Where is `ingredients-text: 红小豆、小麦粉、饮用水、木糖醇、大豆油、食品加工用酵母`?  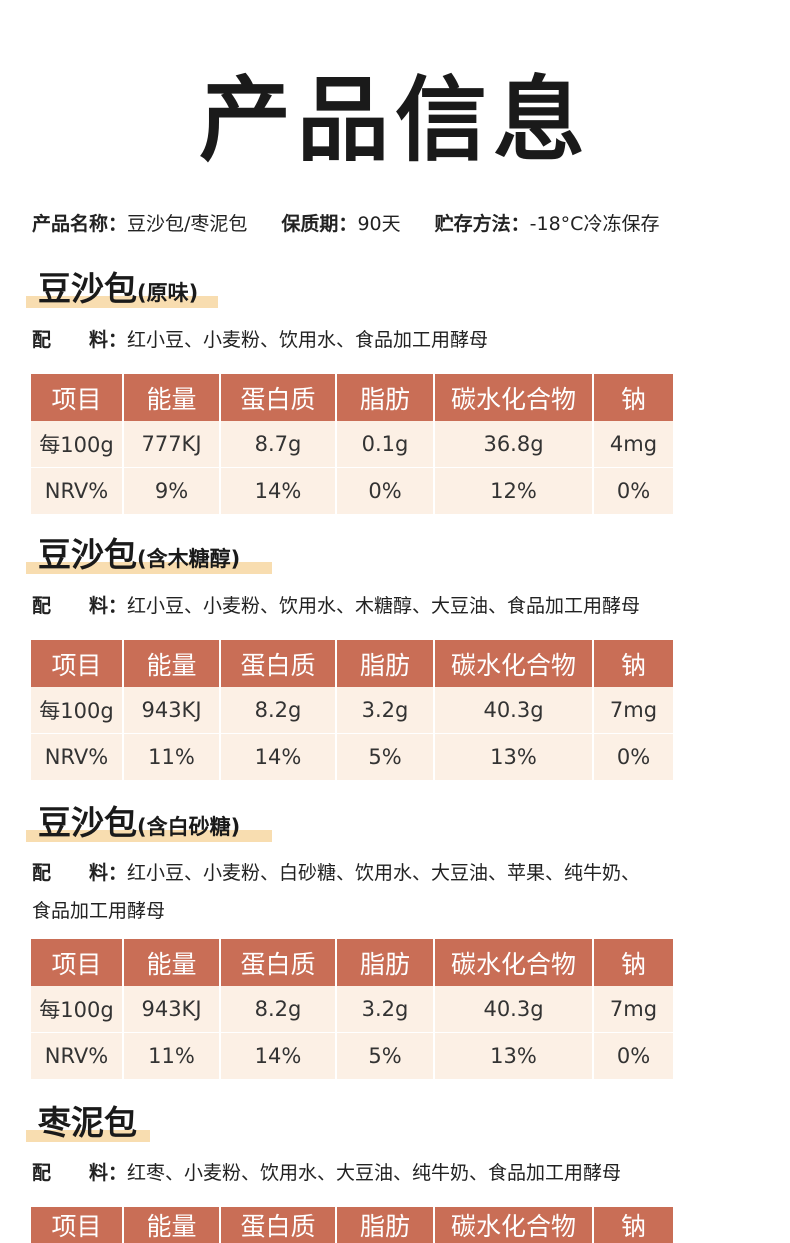 ingredients-text: 红小豆、小麦粉、饮用水、木糖醇、大豆油、食品加工用酵母 is located at coordinates (384, 606).